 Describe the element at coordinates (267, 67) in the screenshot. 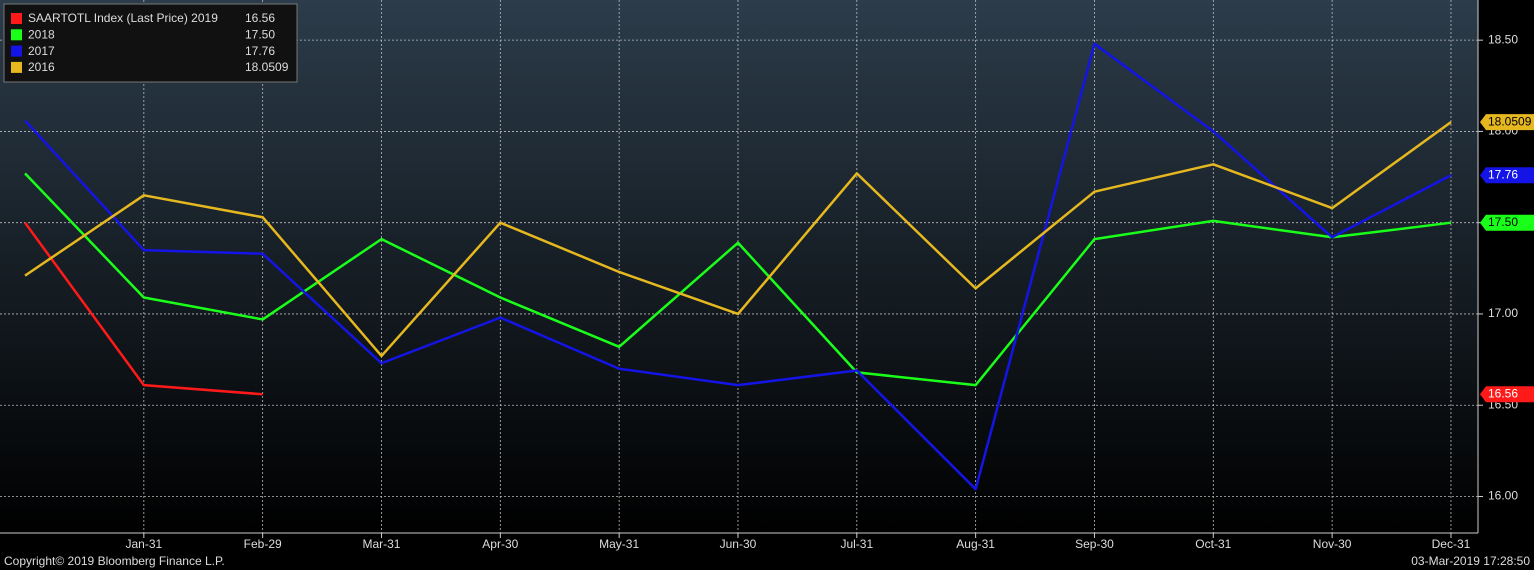

I see `legend-value: 18.0509` at that location.